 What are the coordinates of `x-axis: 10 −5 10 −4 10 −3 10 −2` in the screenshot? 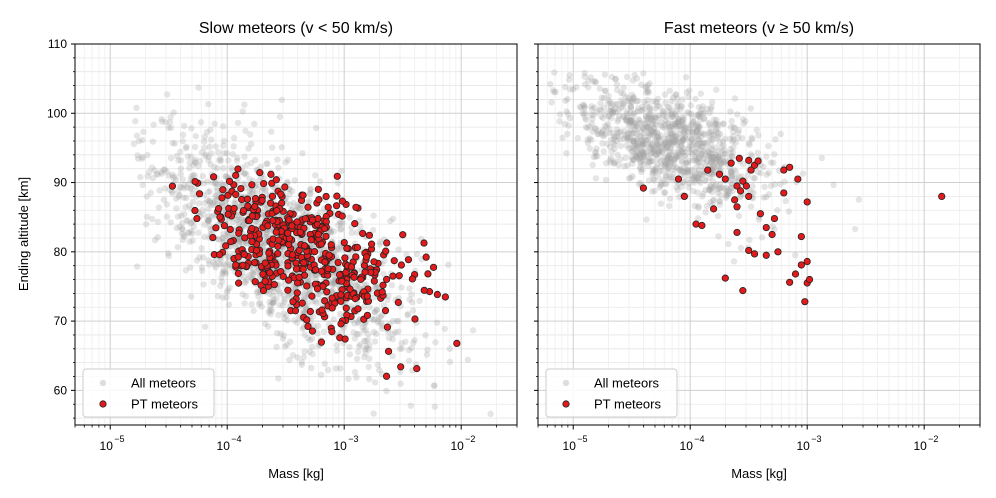 It's located at (759, 439).